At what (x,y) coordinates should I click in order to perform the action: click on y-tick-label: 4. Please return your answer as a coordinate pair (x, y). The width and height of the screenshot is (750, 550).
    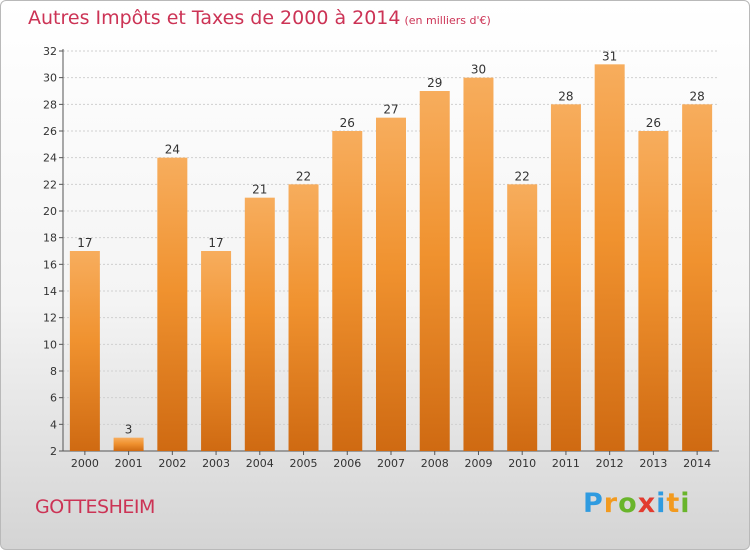
    Looking at the image, I should click on (53, 424).